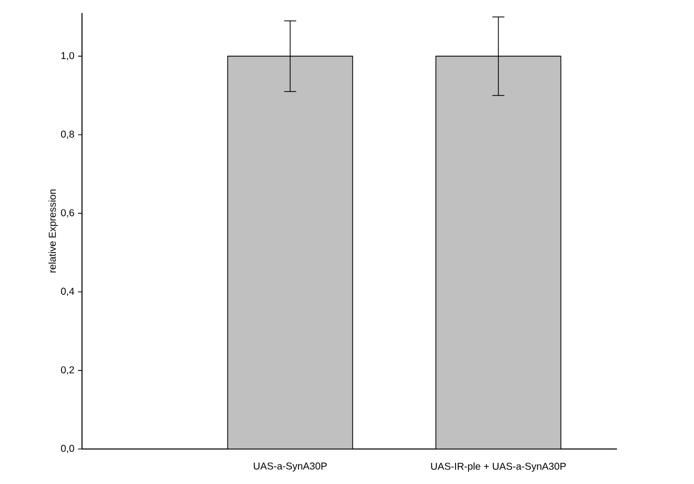  I want to click on y-tick-label: 0,0, so click(67, 449).